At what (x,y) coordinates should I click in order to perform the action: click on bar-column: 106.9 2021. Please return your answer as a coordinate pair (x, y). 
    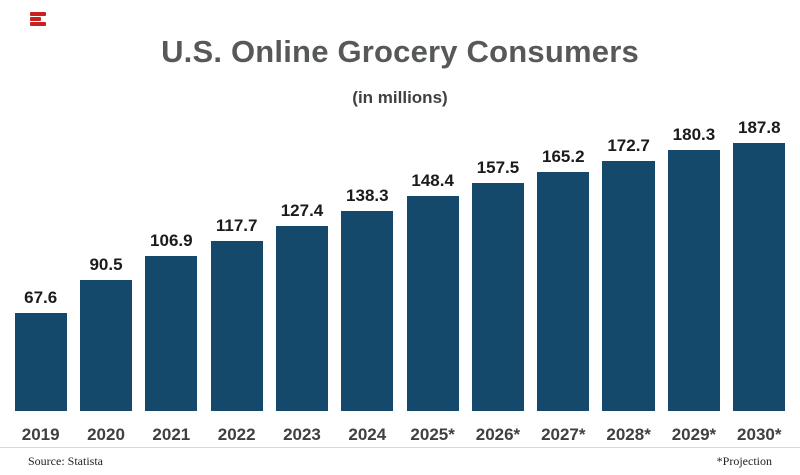
    Looking at the image, I should click on (171, 281).